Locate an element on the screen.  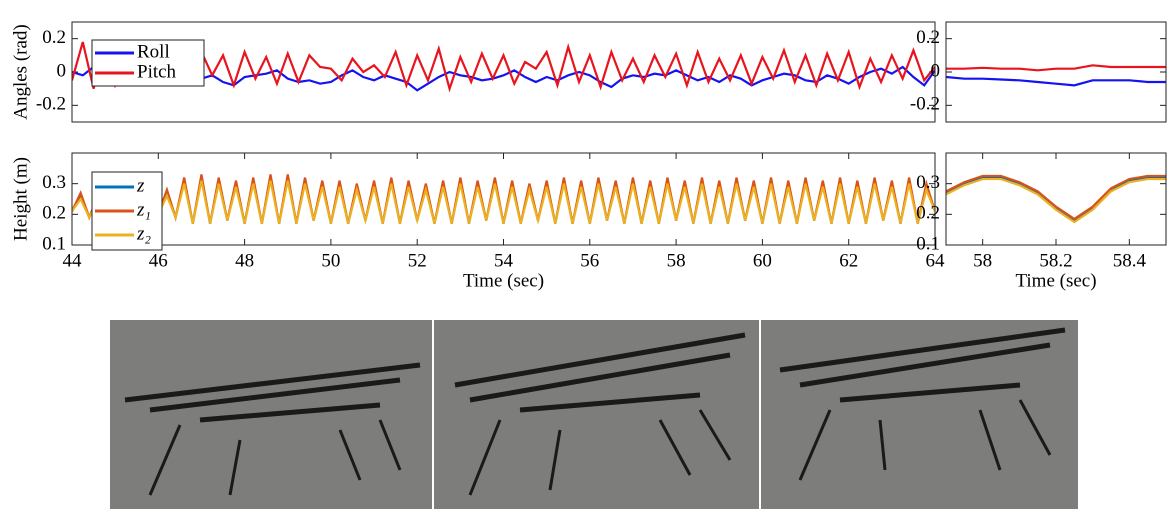
x-tick-label: 58.2 is located at coordinates (1055, 260).